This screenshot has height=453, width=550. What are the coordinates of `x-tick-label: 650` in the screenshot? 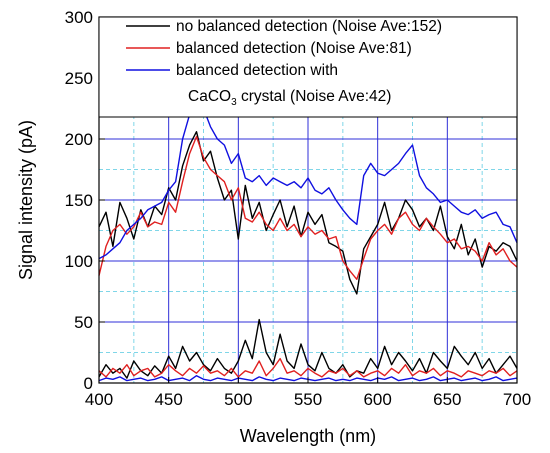 It's located at (447, 399).